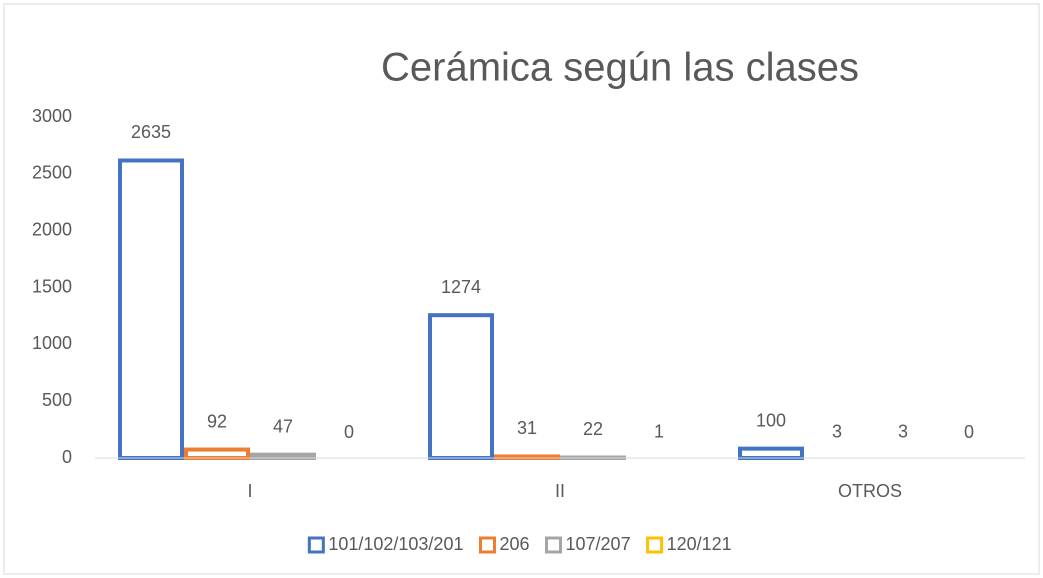  Describe the element at coordinates (283, 426) in the screenshot. I see `data-label: 47` at that location.